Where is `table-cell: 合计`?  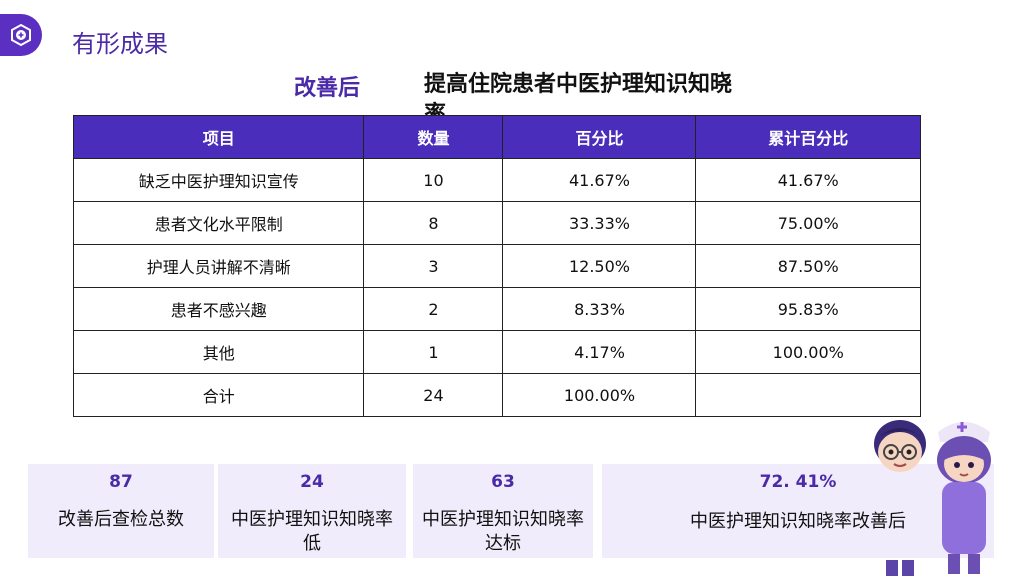
table-cell: 合计 is located at coordinates (218, 395).